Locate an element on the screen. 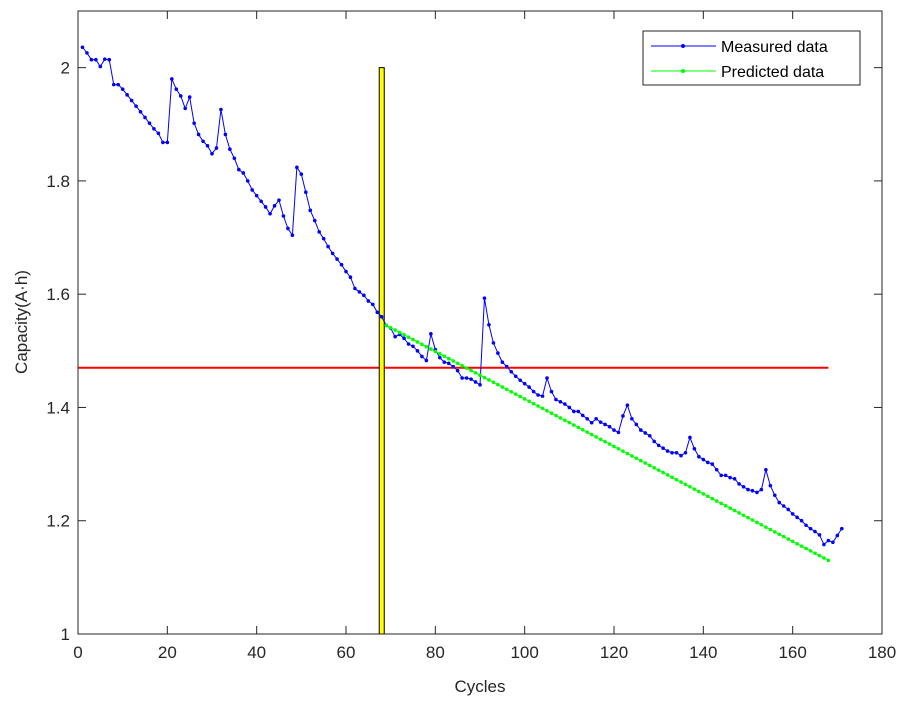 The width and height of the screenshot is (905, 702). legend-box is located at coordinates (751, 58).